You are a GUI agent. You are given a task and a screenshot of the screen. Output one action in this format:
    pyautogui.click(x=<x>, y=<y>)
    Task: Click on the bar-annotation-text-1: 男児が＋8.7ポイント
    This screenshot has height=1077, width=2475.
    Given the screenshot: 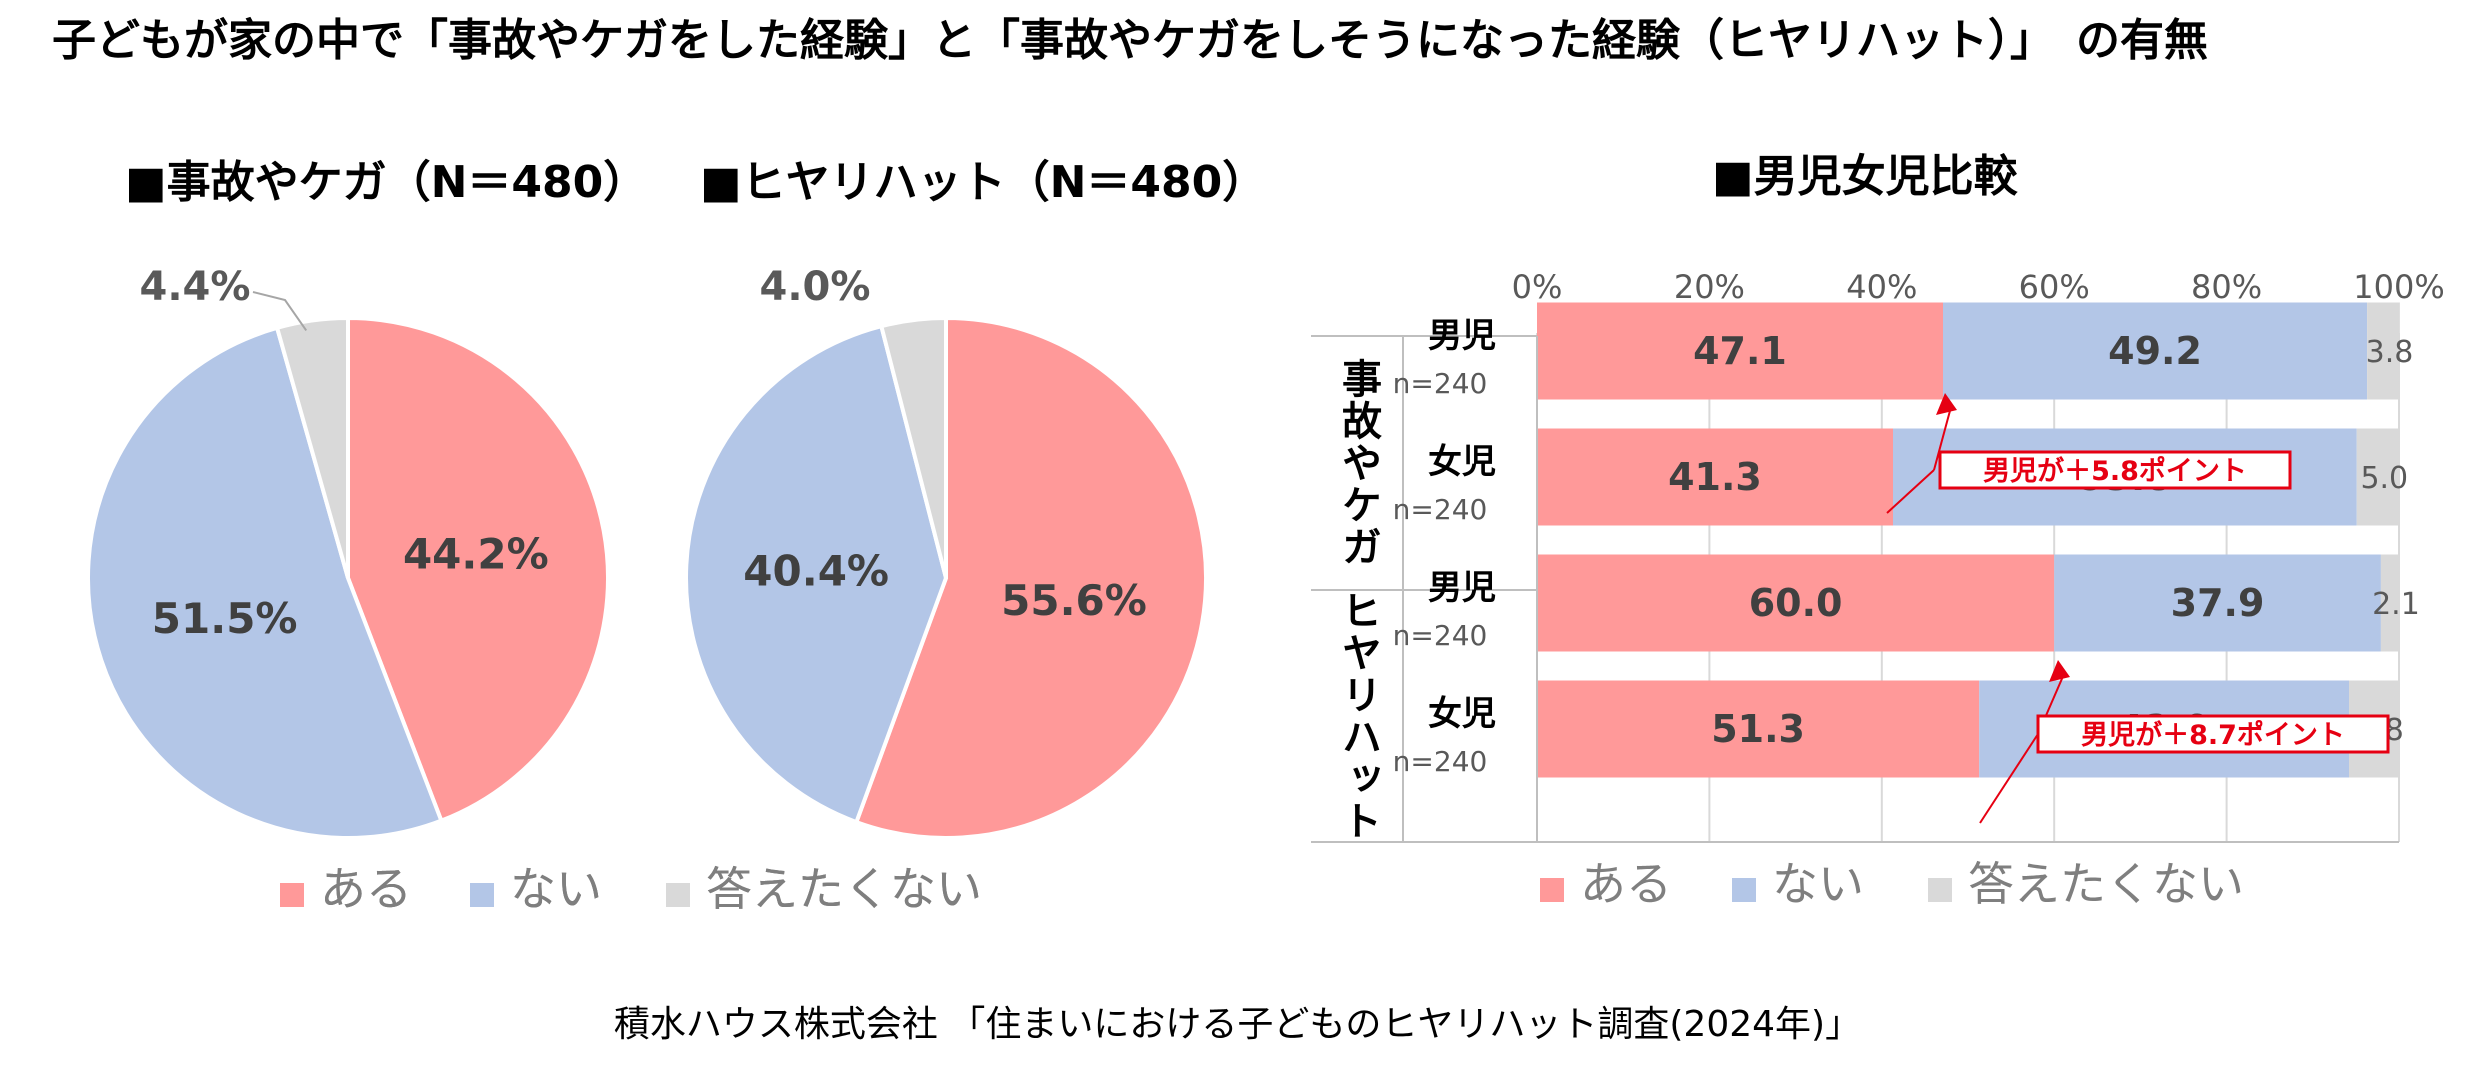 What is the action you would take?
    pyautogui.click(x=2213, y=735)
    